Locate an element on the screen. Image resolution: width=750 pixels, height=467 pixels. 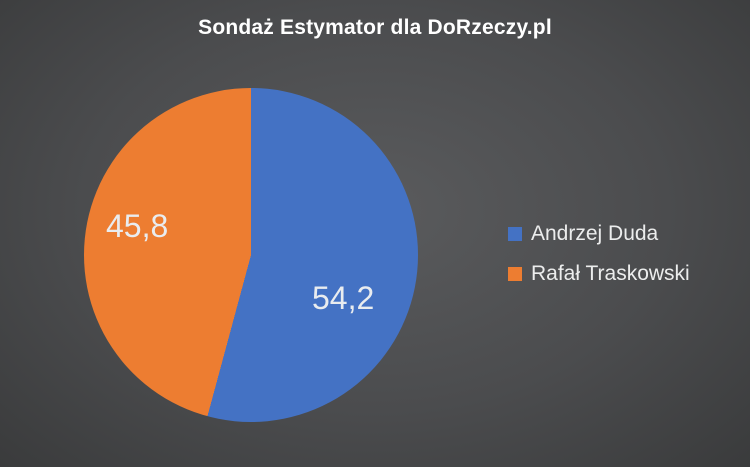
legend-swatch-orange-icon is located at coordinates (515, 274).